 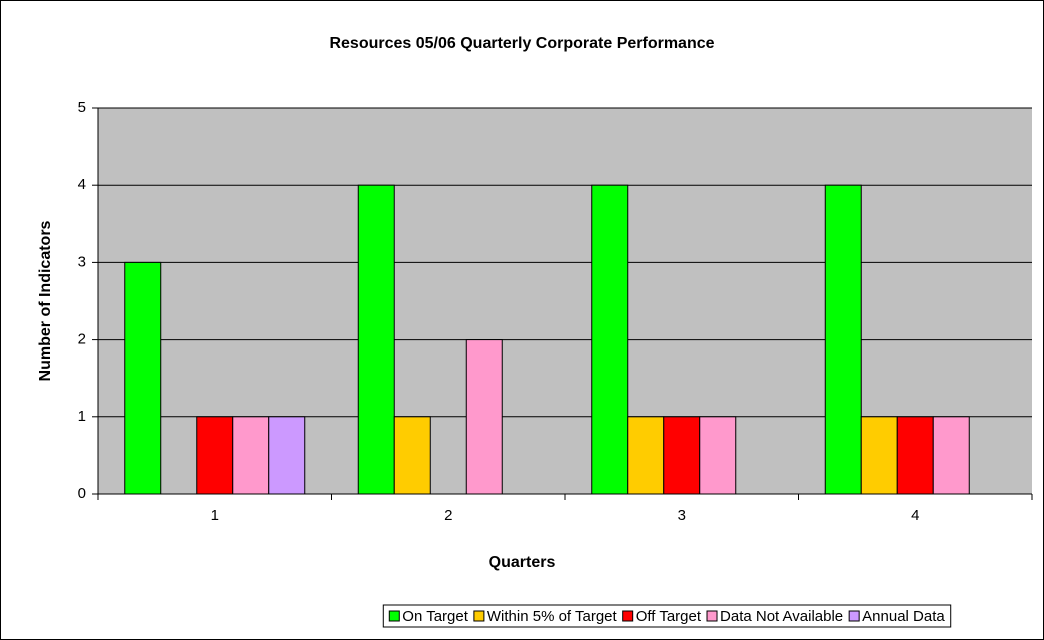 What do you see at coordinates (82, 184) in the screenshot?
I see `y-tick-label: 4` at bounding box center [82, 184].